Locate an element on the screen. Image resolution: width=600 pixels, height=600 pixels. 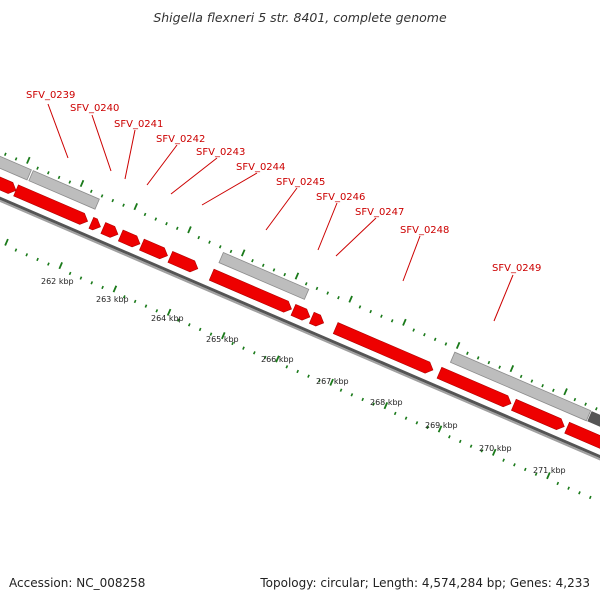
kbp-label: 269 kbp is located at coordinates (441, 425).